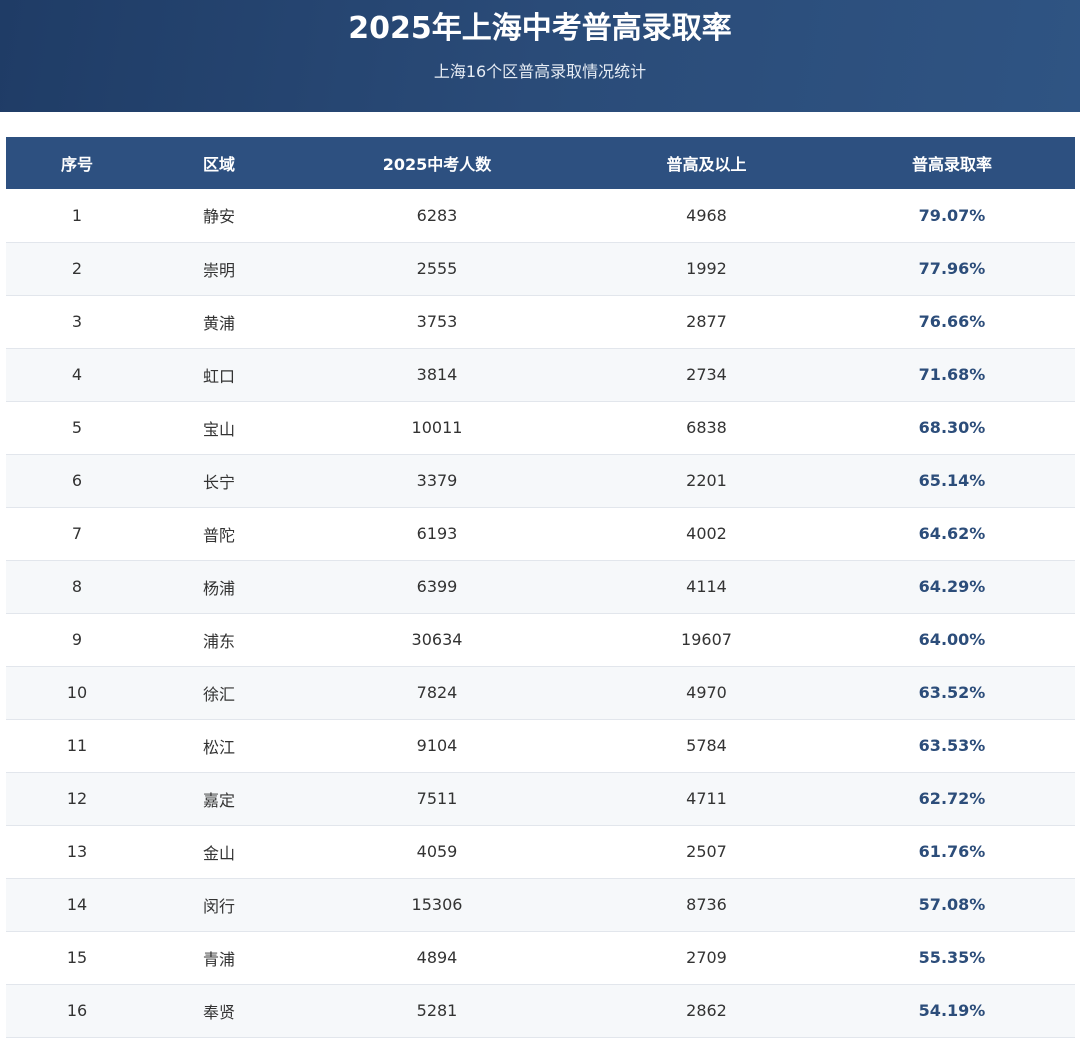 The height and width of the screenshot is (1040, 1080). I want to click on row-district: 闵行, so click(218, 906).